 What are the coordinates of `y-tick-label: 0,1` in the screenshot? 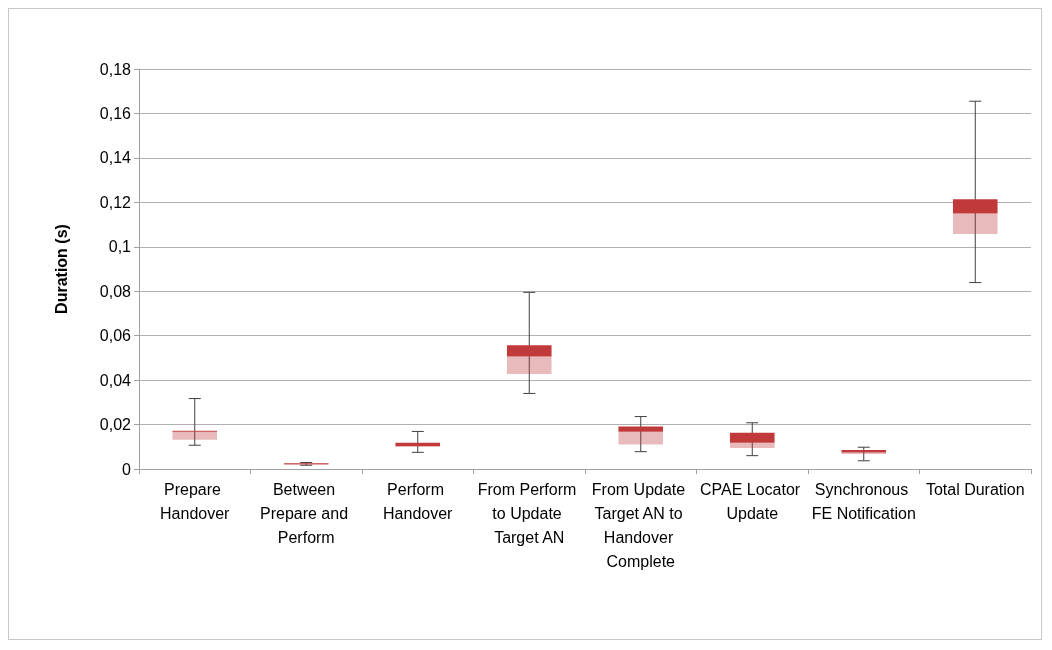 It's located at (120, 247).